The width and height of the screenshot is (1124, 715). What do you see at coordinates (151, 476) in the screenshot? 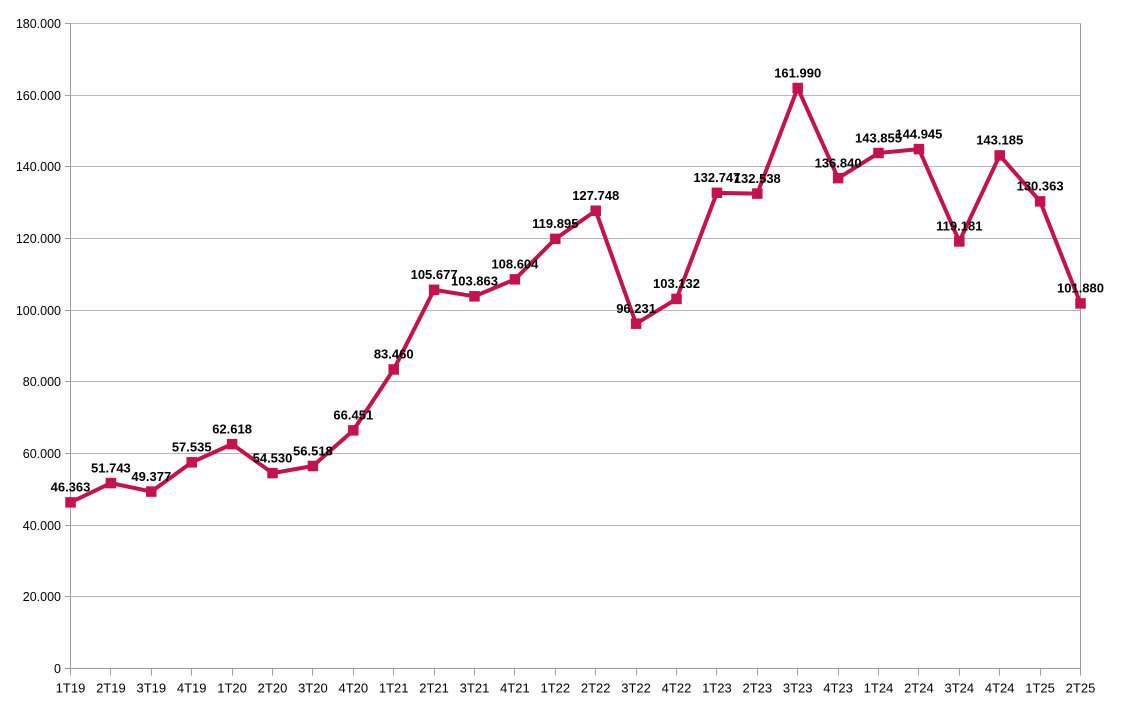
I see `svg-text: 49.377` at bounding box center [151, 476].